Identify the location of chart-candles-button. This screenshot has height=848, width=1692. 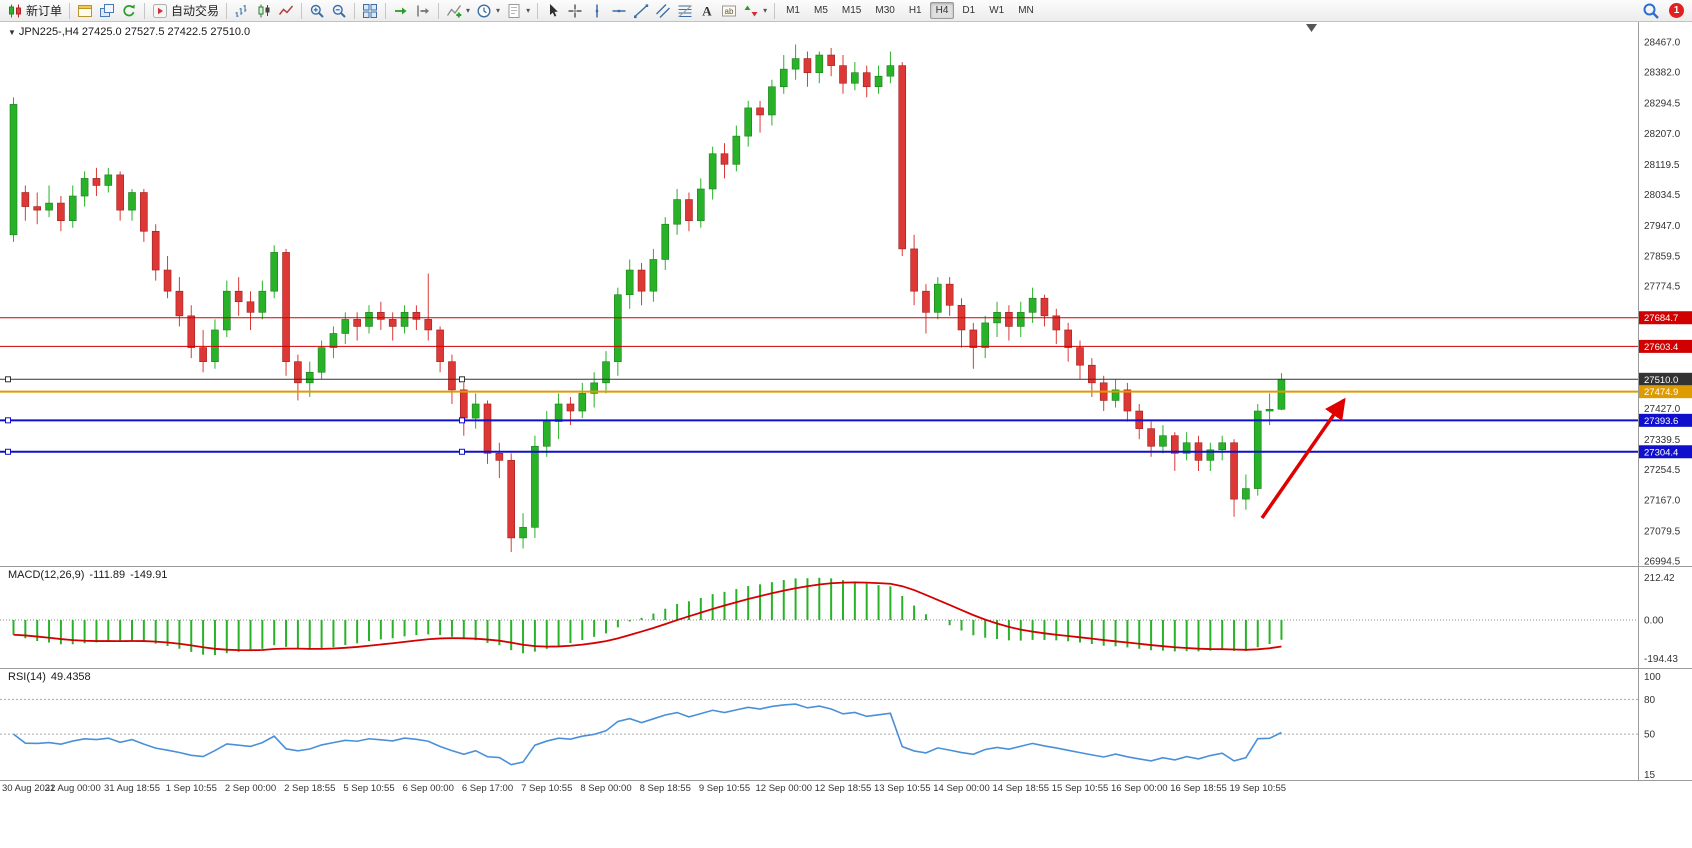
(264, 11).